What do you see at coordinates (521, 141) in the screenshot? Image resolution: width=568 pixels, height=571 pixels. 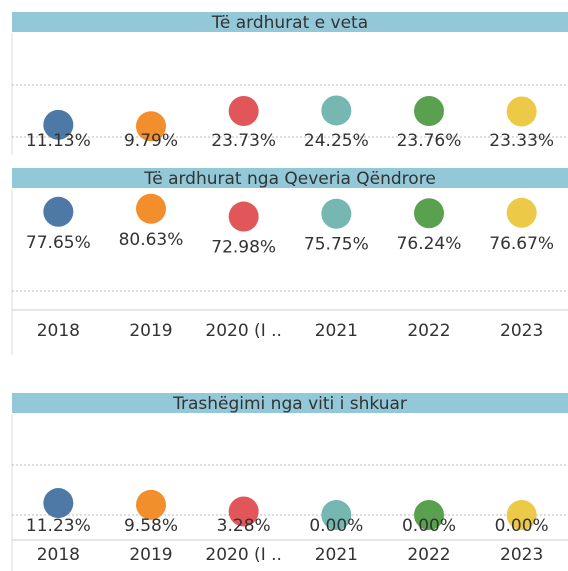 I see `value-label: 23.33%` at bounding box center [521, 141].